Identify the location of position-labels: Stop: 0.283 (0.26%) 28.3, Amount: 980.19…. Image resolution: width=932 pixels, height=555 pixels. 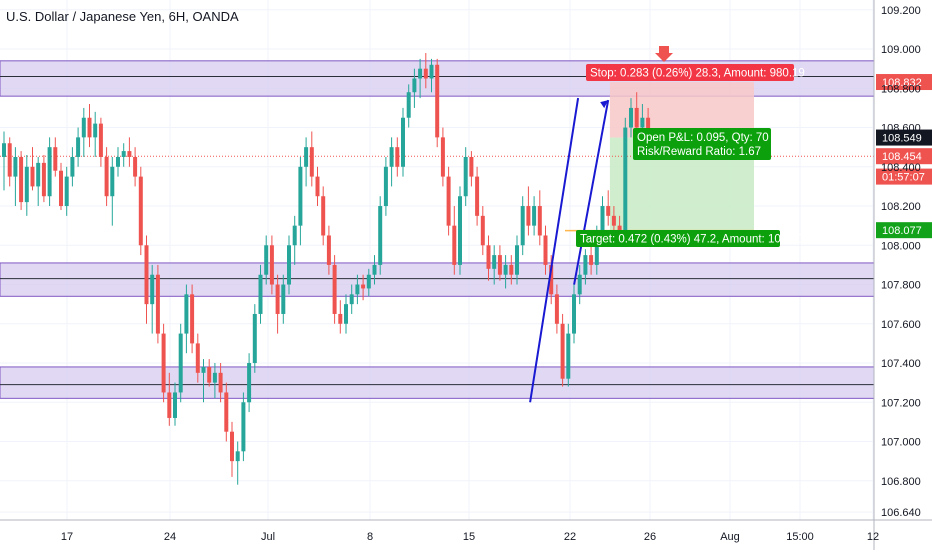
(754, 155).